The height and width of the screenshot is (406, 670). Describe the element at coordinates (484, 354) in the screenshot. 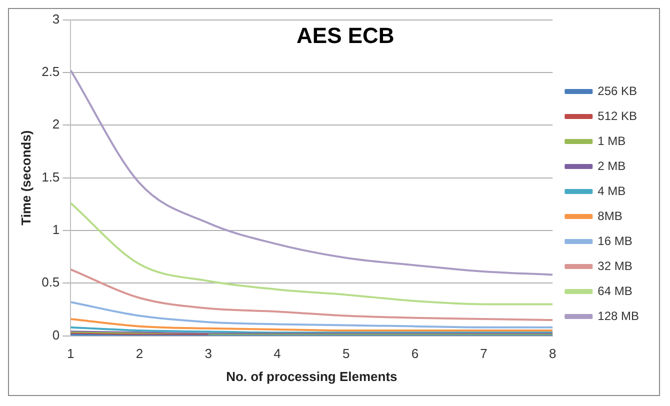

I see `x-tick-label: 7` at that location.